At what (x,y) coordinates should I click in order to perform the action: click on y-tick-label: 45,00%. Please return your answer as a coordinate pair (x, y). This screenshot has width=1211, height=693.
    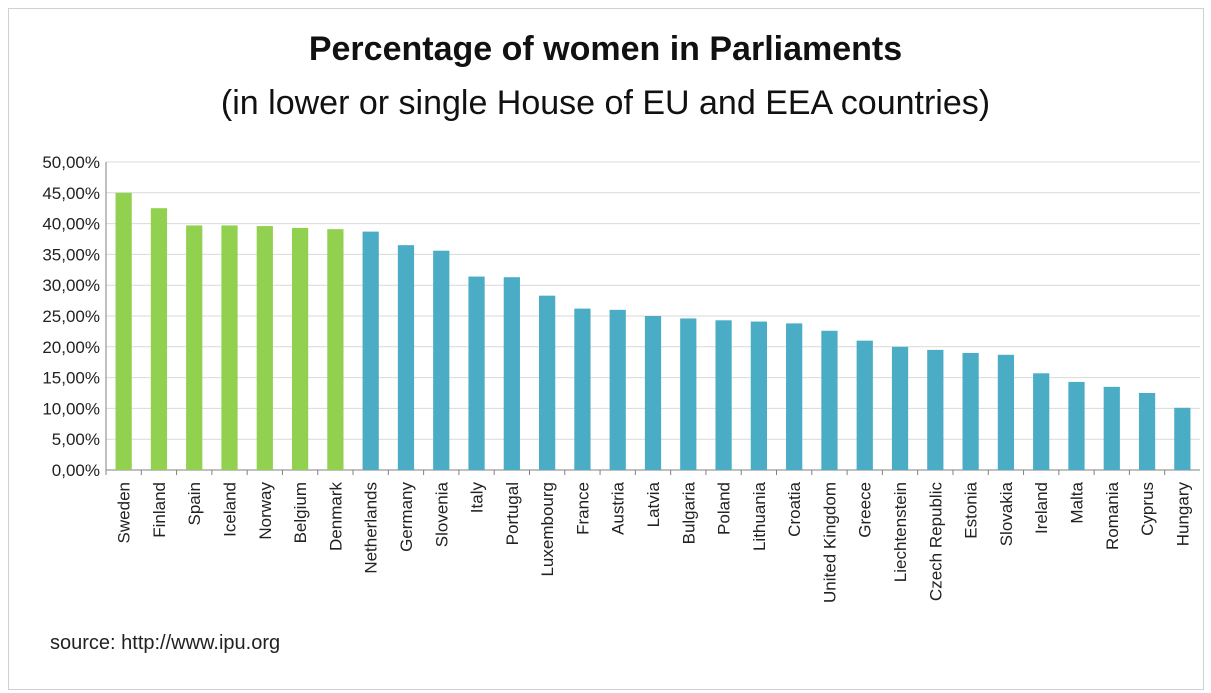
    Looking at the image, I should click on (71, 193).